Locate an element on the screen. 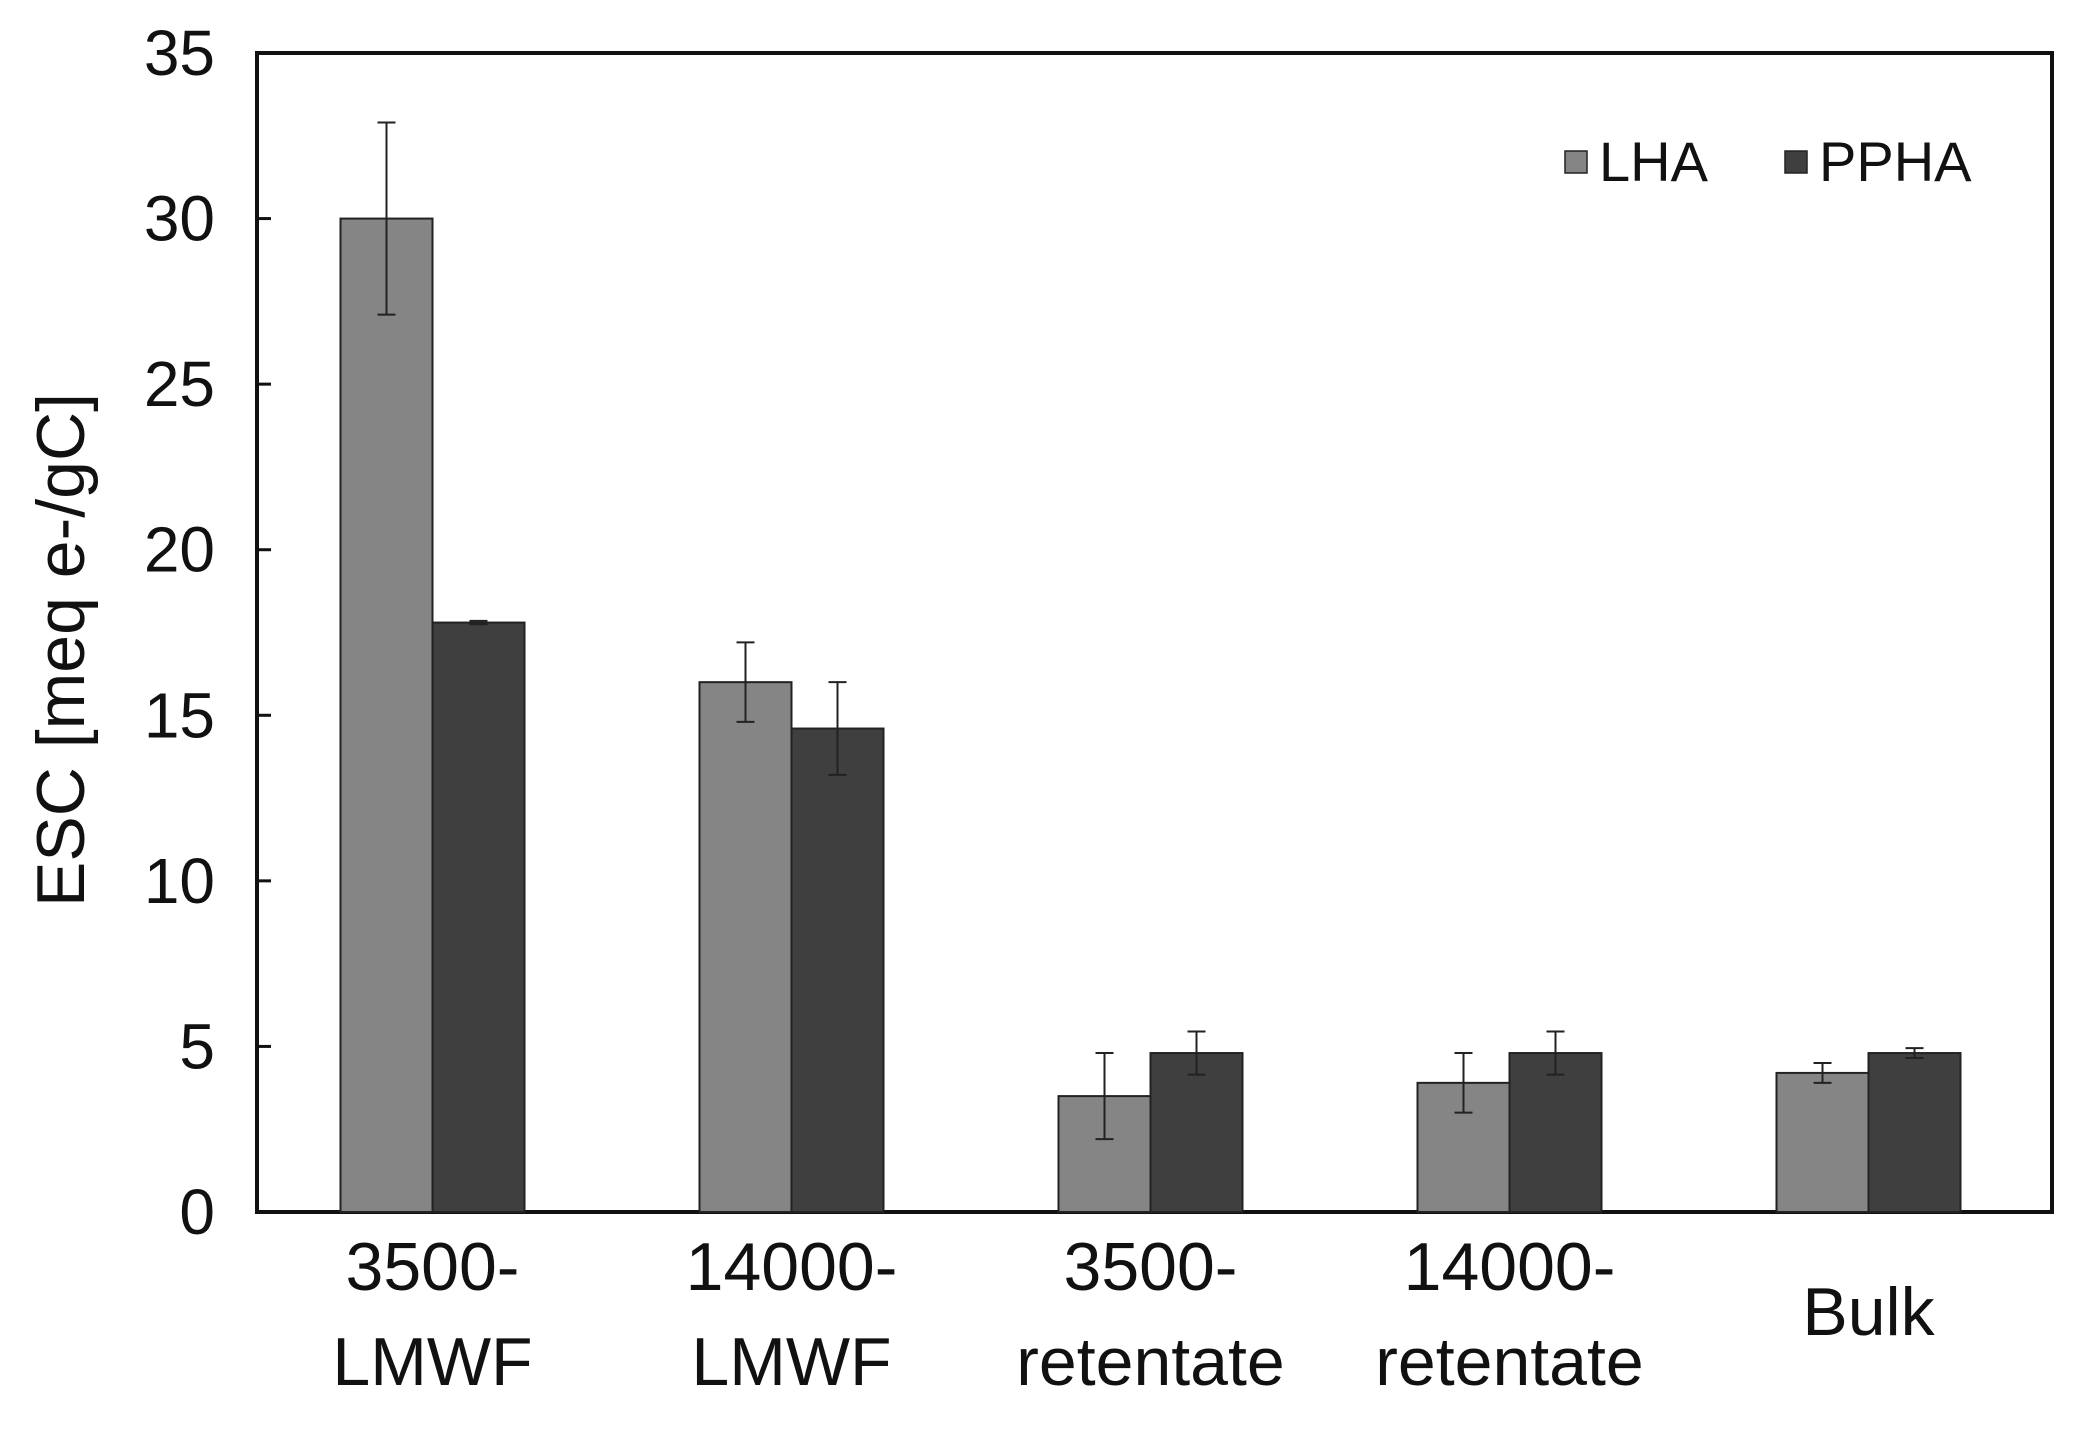 The width and height of the screenshot is (2096, 1437). legend-label-ppha: PPHA is located at coordinates (1895, 161).